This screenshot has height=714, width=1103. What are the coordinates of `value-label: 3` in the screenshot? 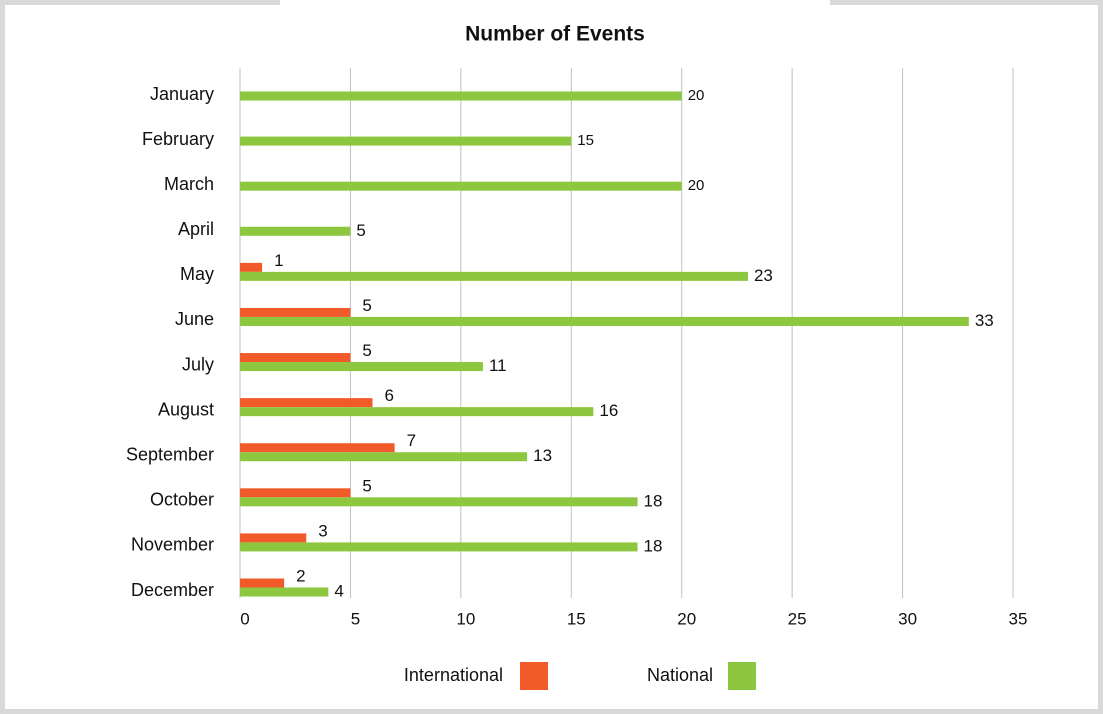 It's located at (322, 530).